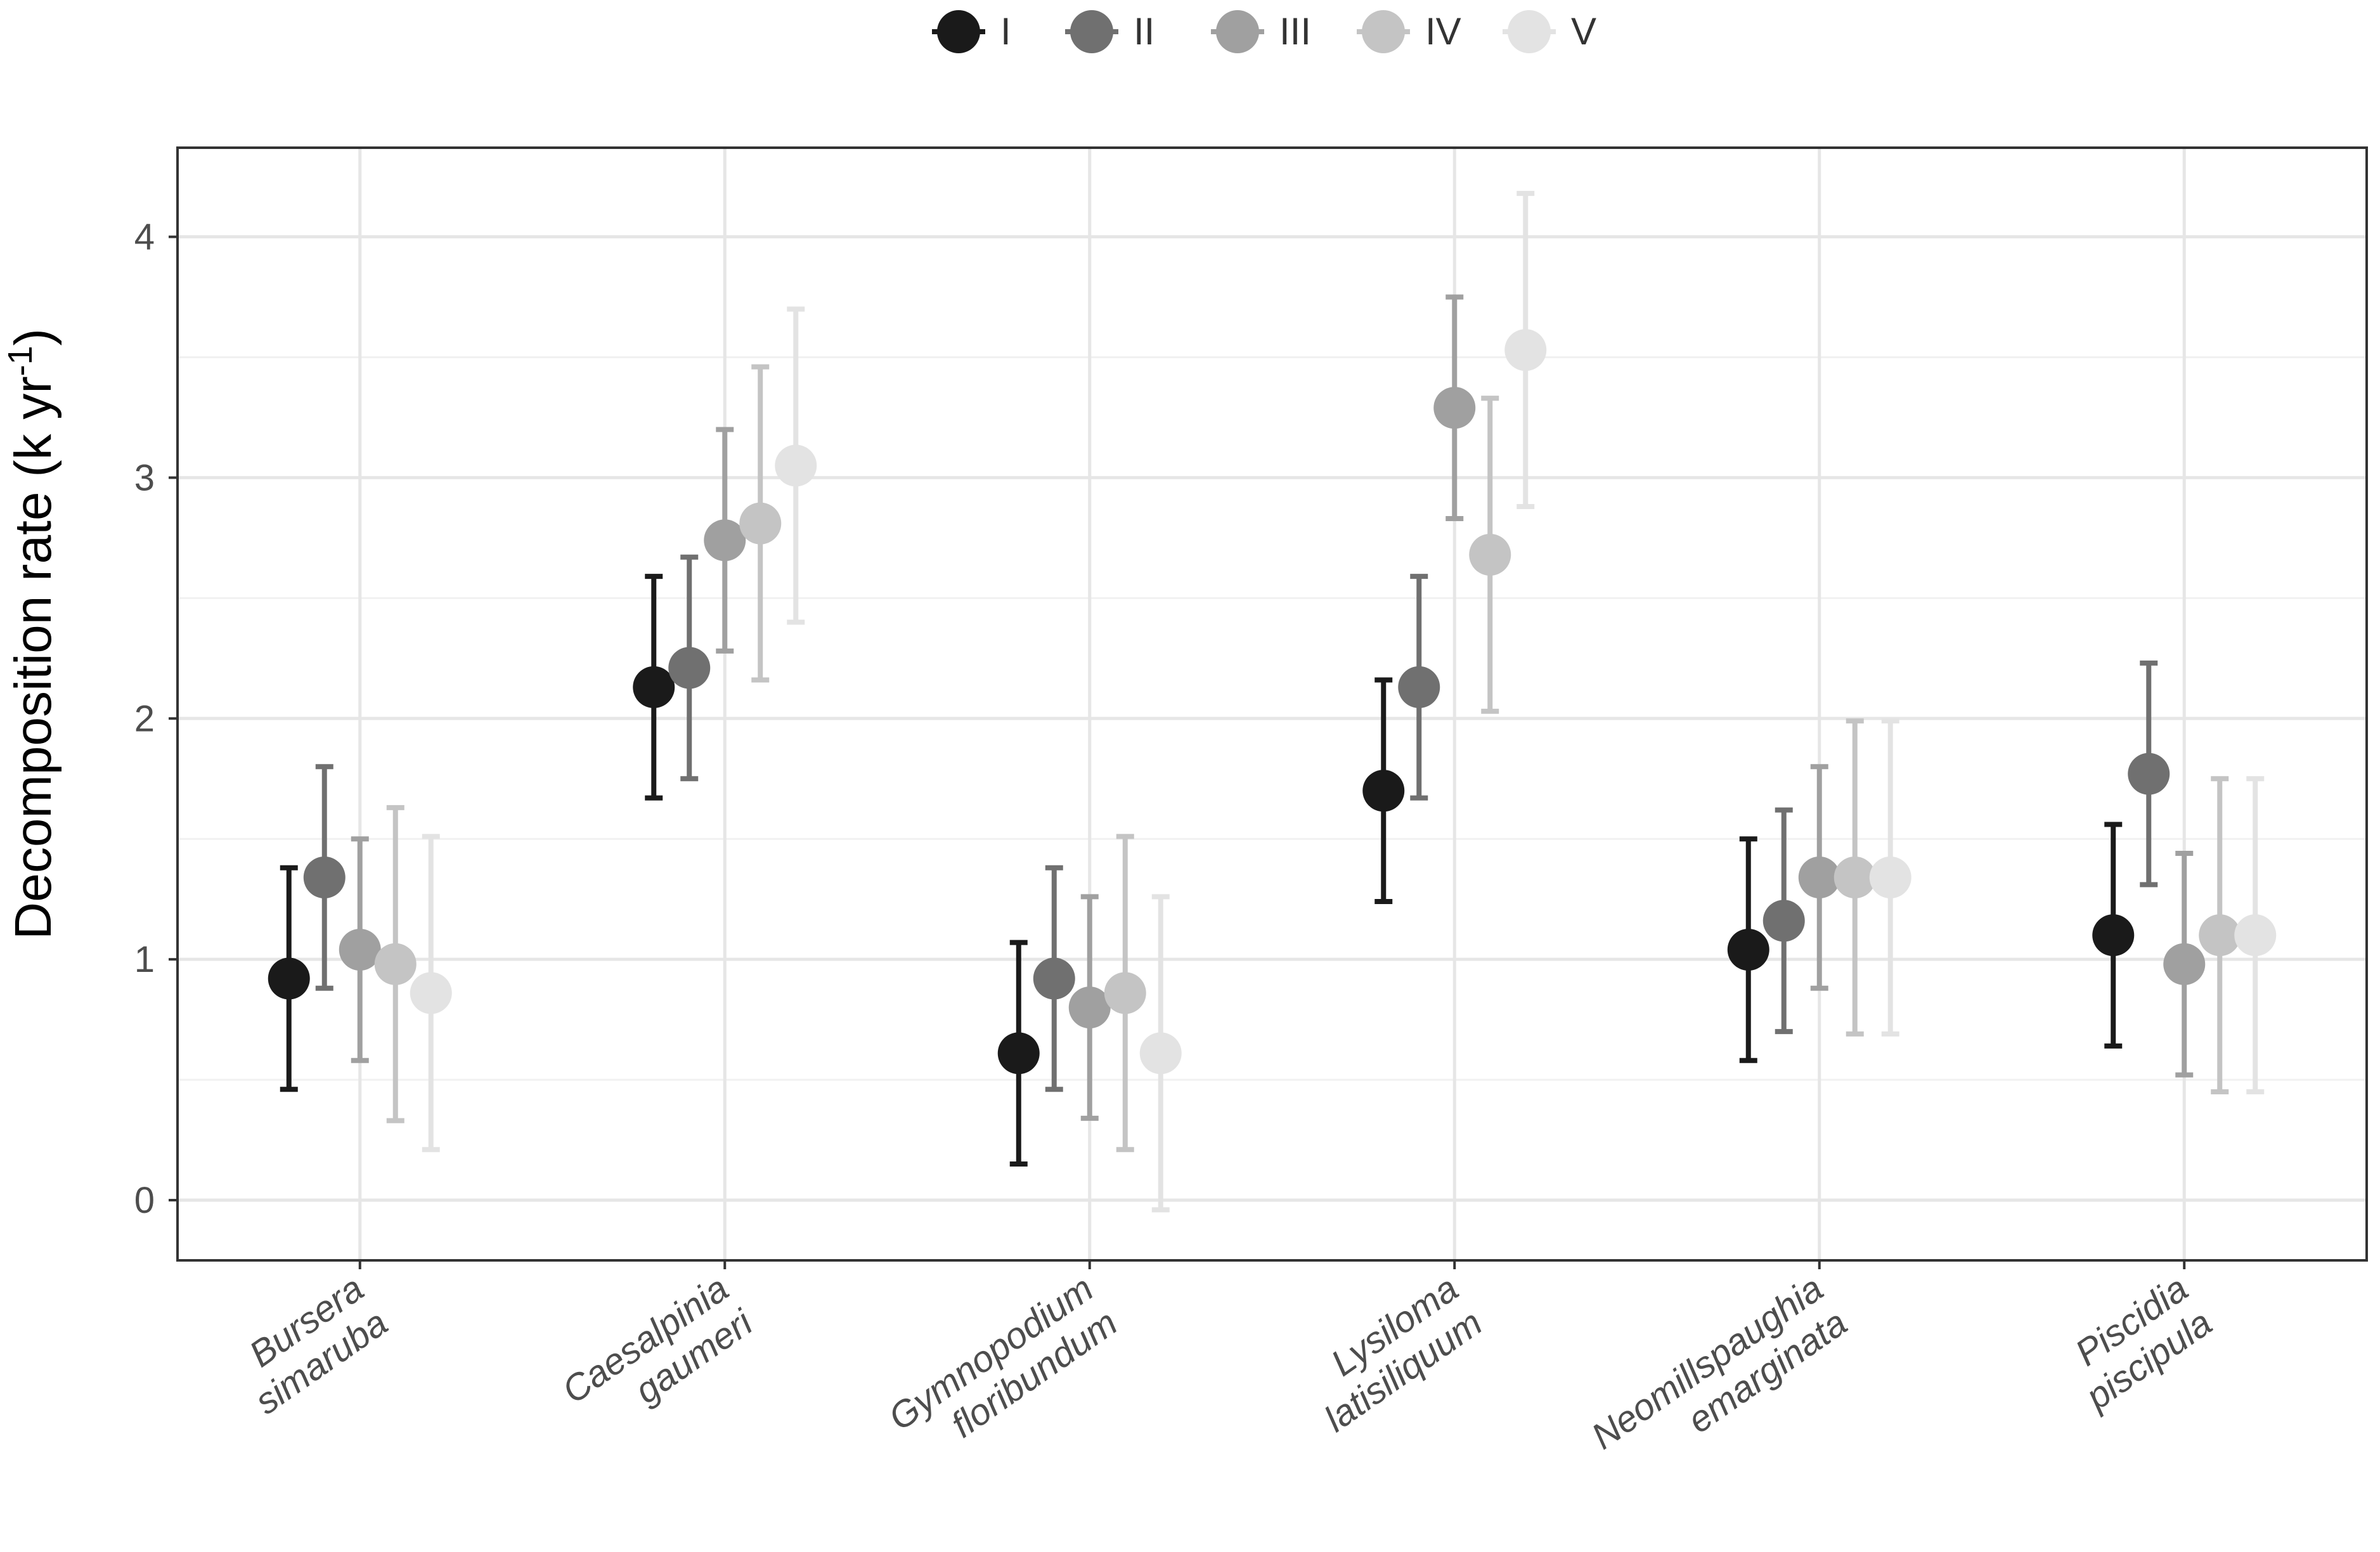 The width and height of the screenshot is (2380, 1552). What do you see at coordinates (20, 361) in the screenshot?
I see `y-axis-title-superscript: -1` at bounding box center [20, 361].